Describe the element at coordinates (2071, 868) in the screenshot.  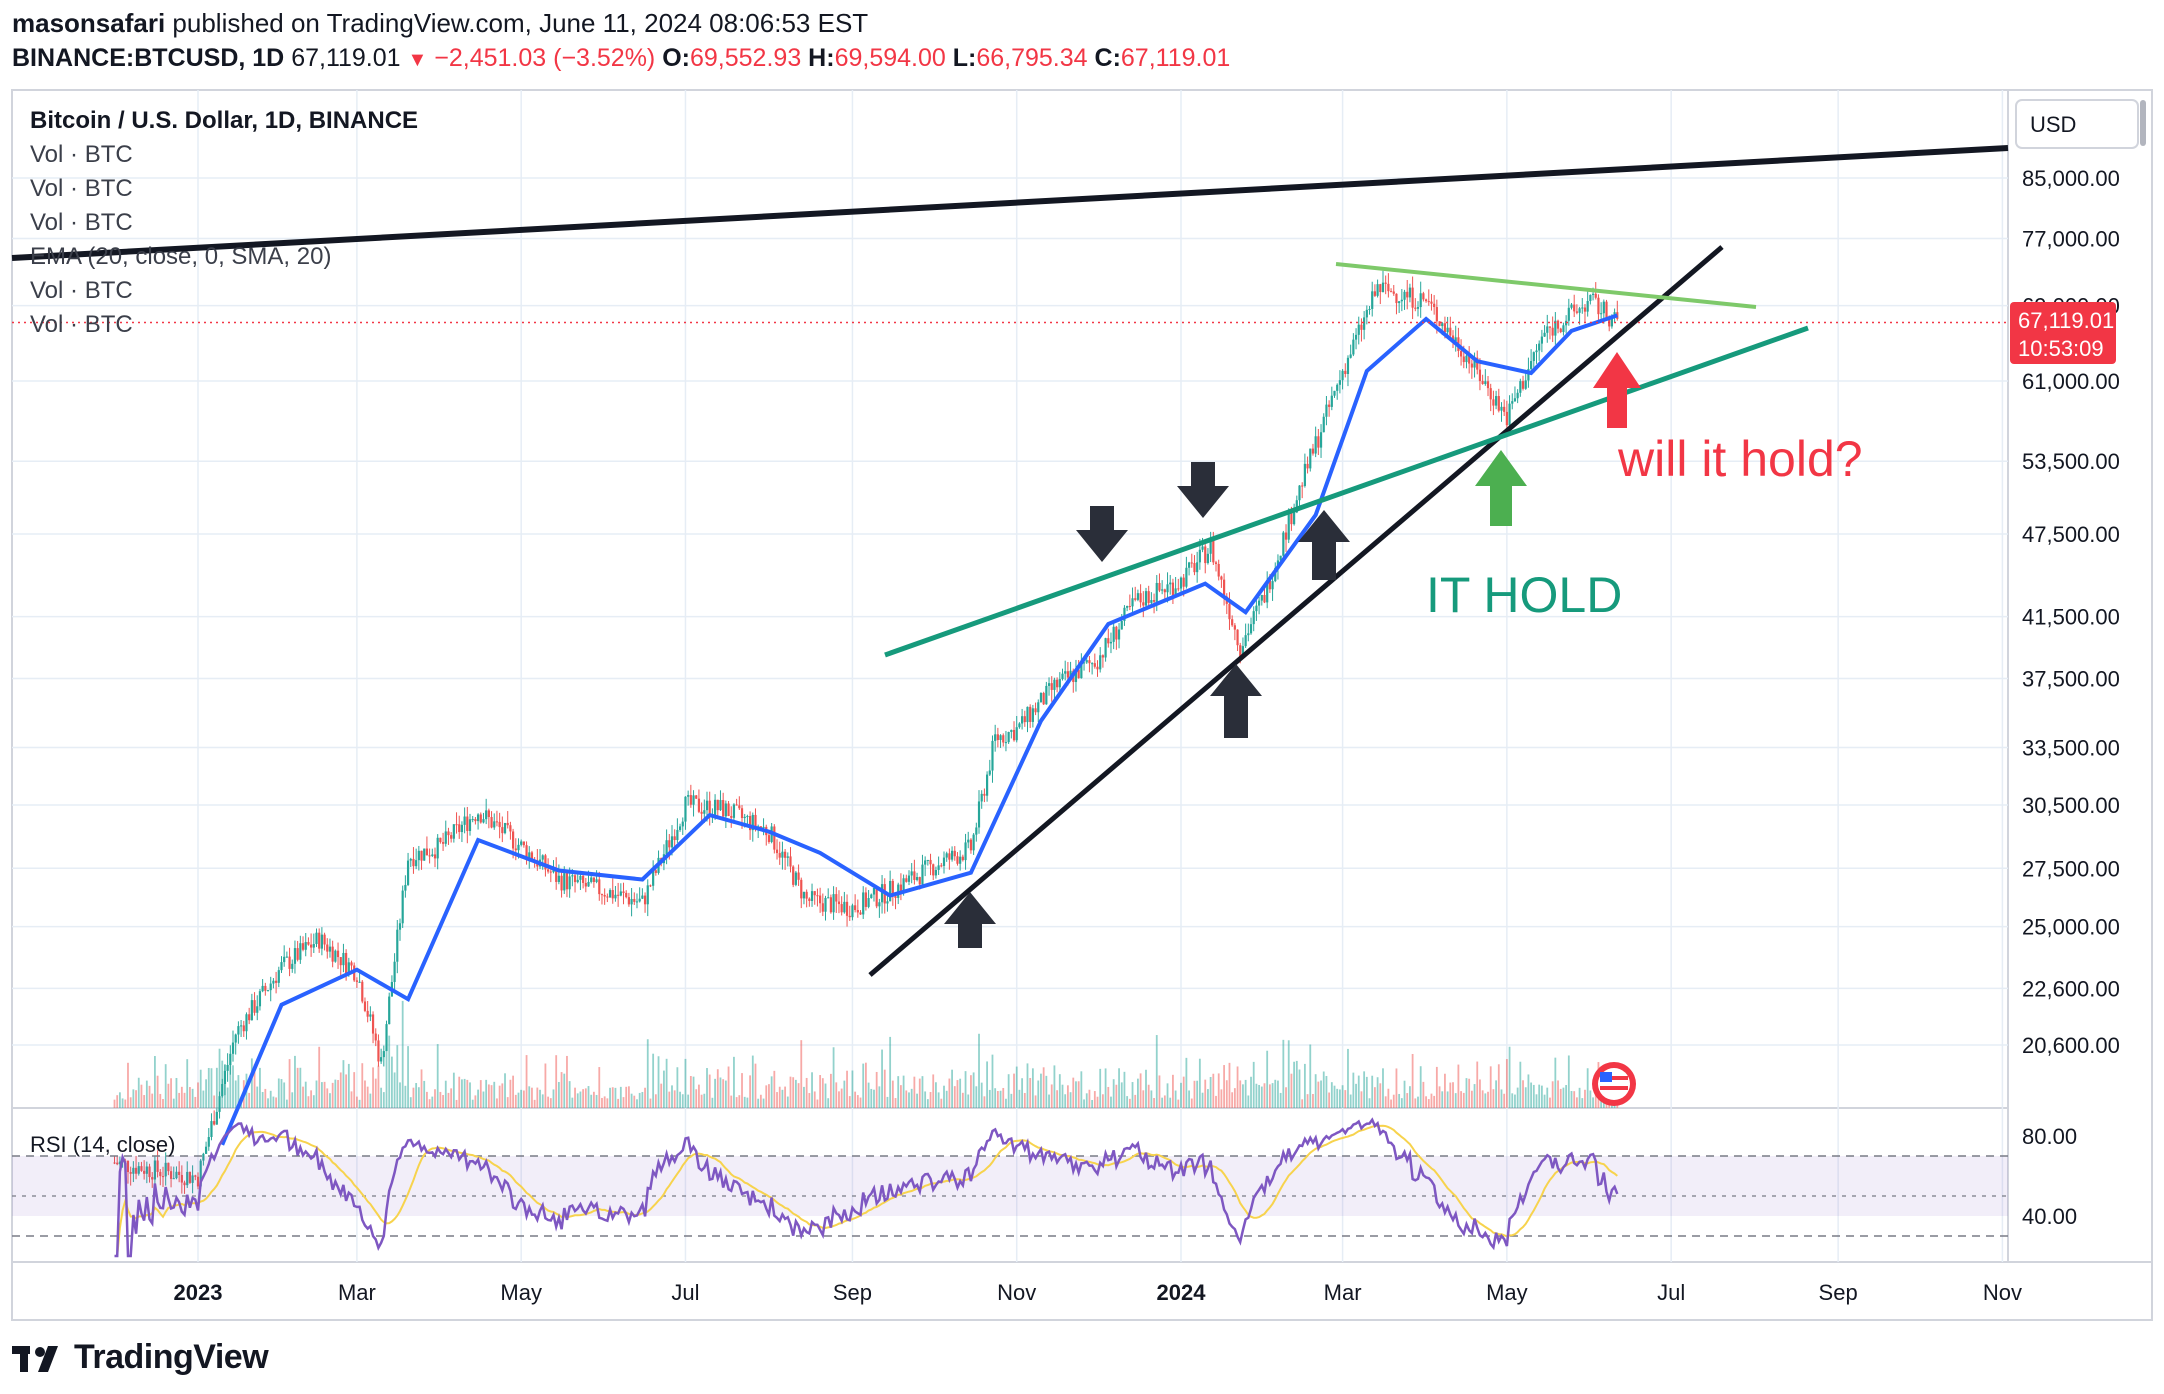
I see `price-tick-label: 27,500.00` at that location.